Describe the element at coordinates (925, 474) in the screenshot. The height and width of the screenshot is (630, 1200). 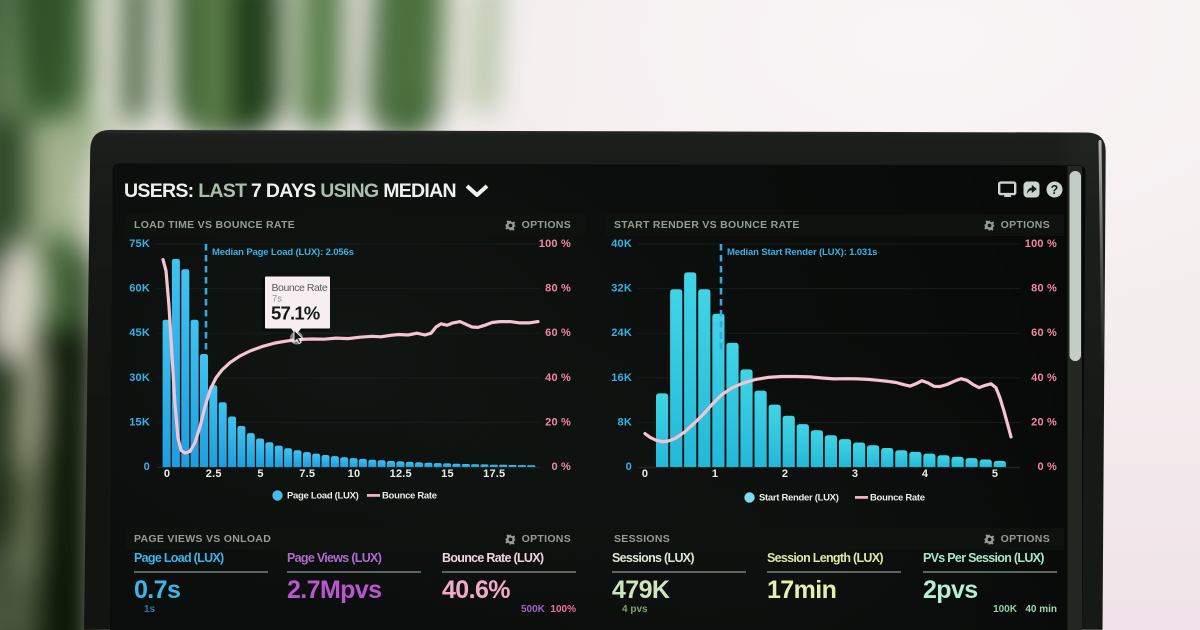
I see `svg-text: 4` at that location.